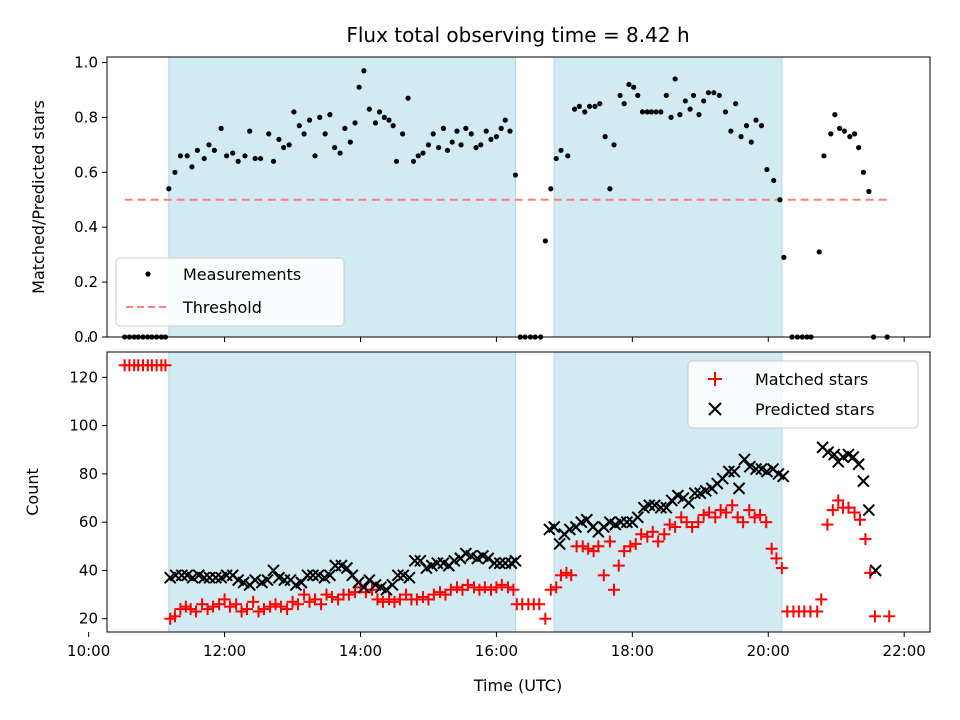 The width and height of the screenshot is (960, 720). What do you see at coordinates (86, 62) in the screenshot?
I see `top-y-tick-label: 1.0` at bounding box center [86, 62].